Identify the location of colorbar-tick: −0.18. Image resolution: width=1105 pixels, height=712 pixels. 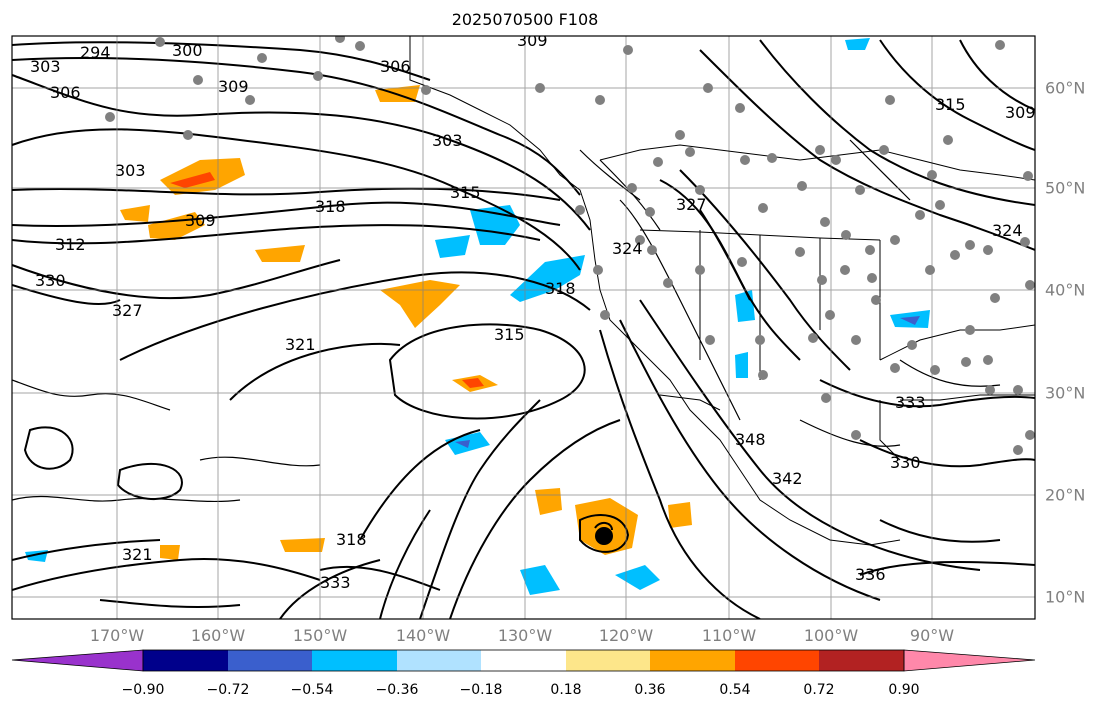
(481, 690).